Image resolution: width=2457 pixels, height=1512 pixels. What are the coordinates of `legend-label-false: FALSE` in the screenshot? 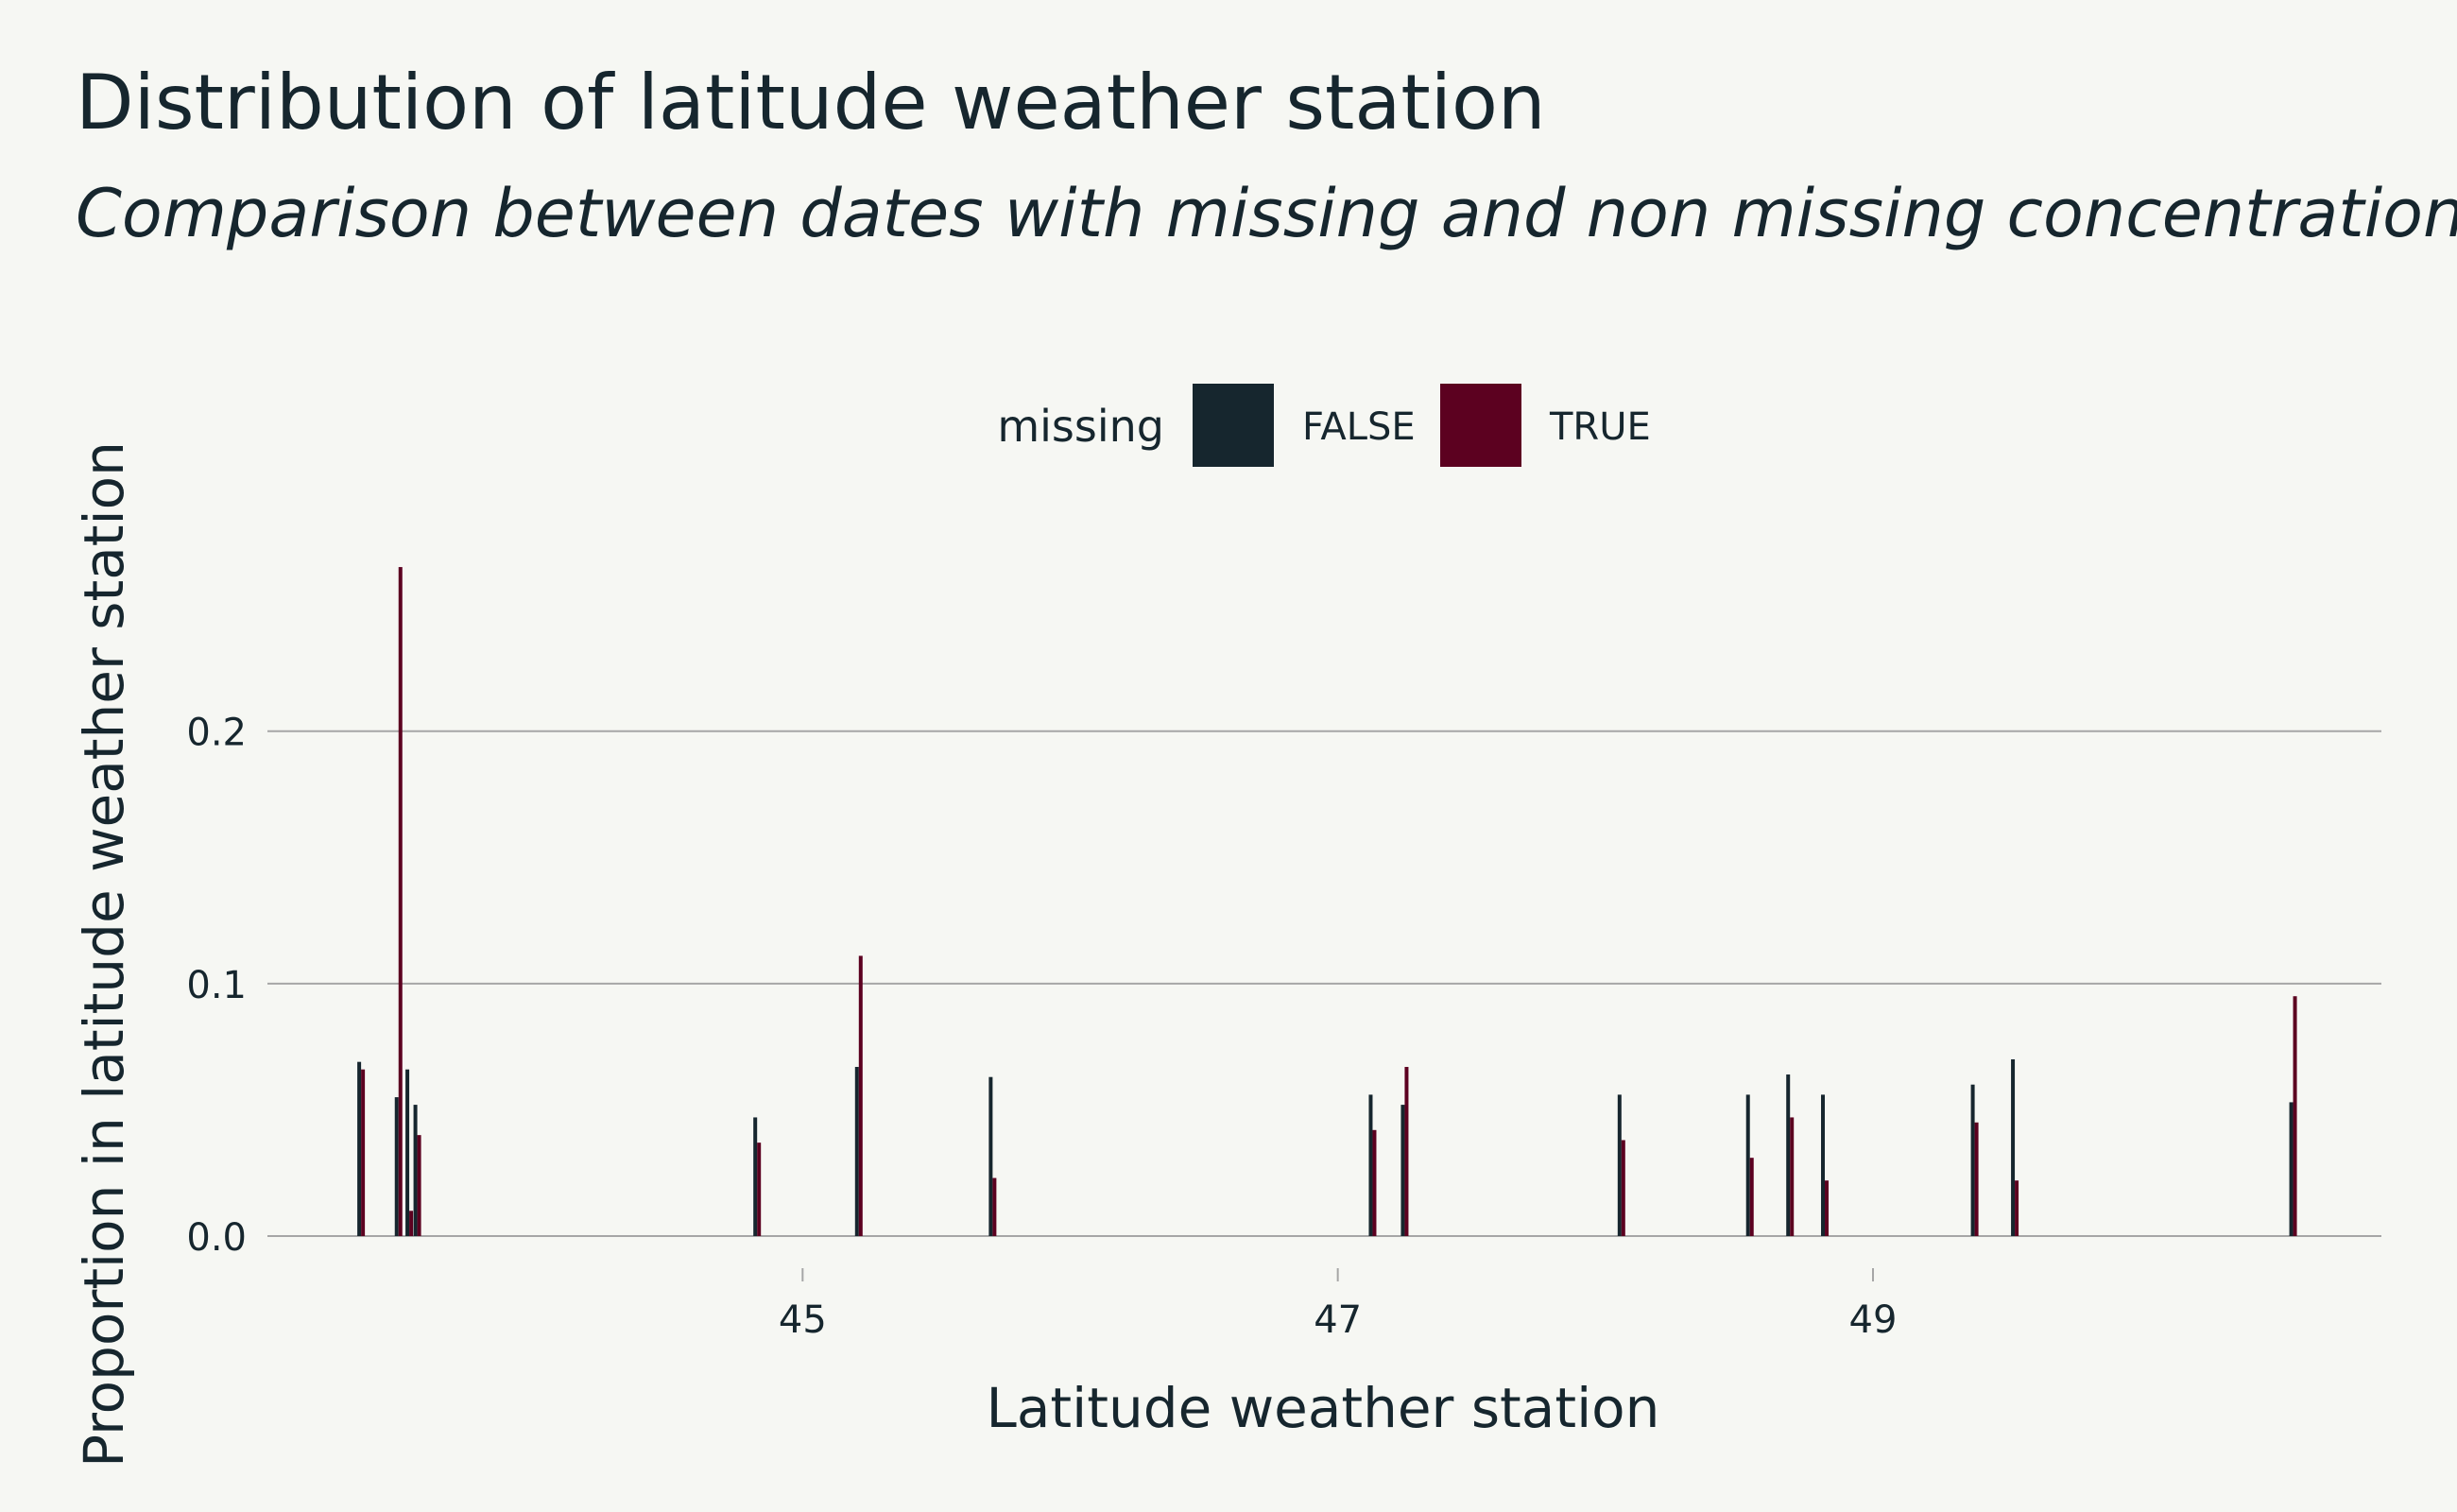 It's located at (1359, 427).